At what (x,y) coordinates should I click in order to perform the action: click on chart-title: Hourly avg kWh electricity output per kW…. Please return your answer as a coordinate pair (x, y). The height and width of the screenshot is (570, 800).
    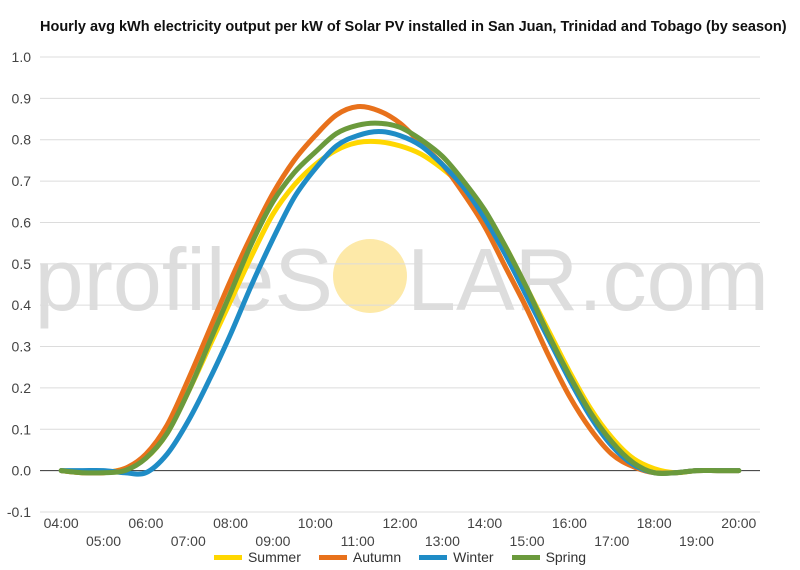
    Looking at the image, I should click on (413, 27).